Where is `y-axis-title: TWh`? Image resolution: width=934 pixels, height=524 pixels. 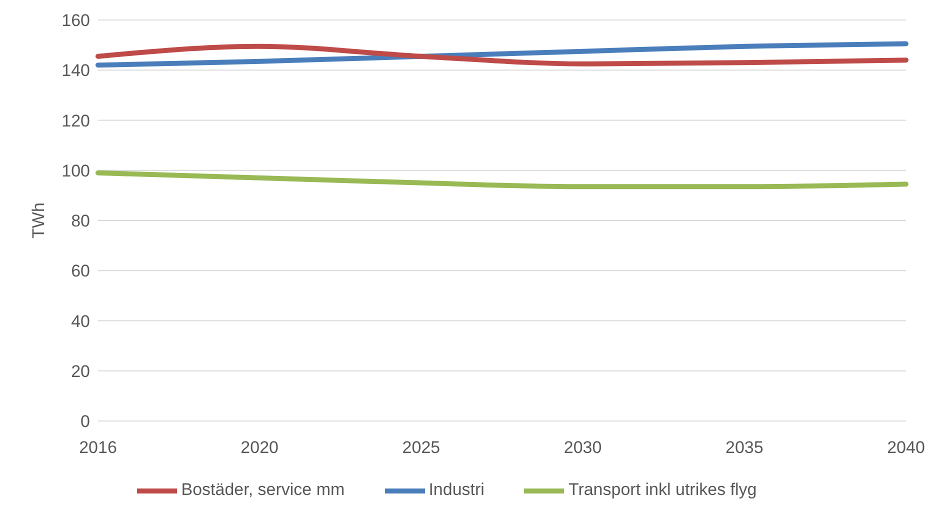 y-axis-title: TWh is located at coordinates (38, 220).